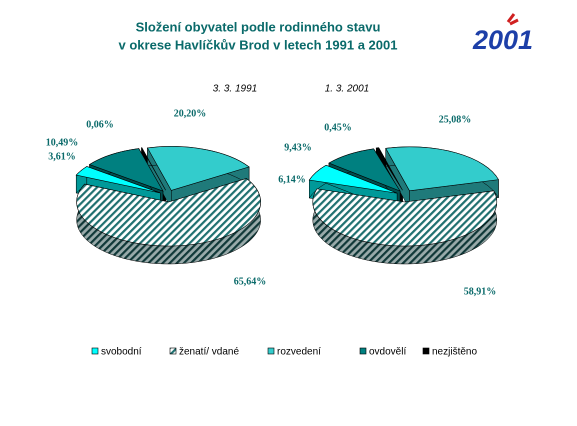 This screenshot has height=426, width=577. What do you see at coordinates (62, 156) in the screenshot?
I see `data-label: 3,61%` at bounding box center [62, 156].